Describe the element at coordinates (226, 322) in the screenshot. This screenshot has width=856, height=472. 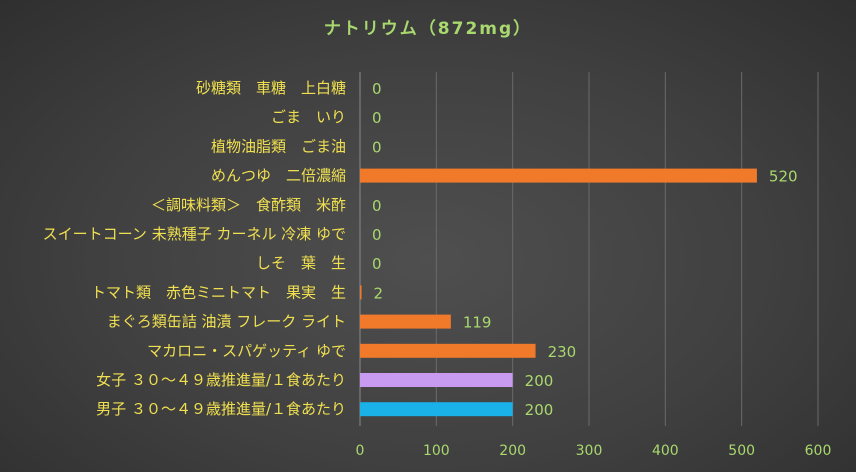
I see `category-label: まぐろ類缶詰 油漬 フレーク ライト` at that location.